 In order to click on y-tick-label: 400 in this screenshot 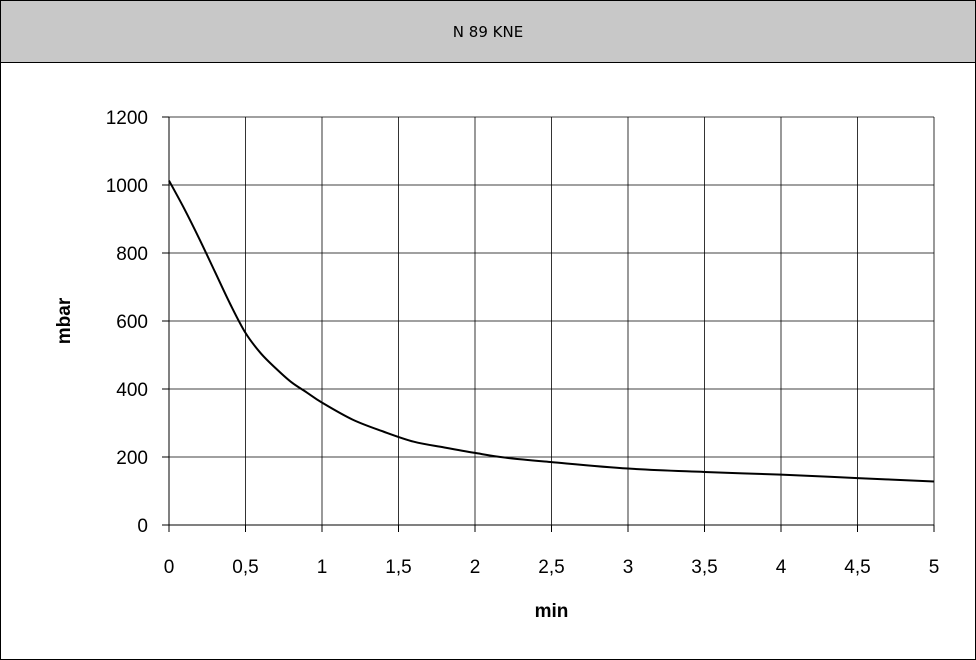, I will do `click(132, 390)`.